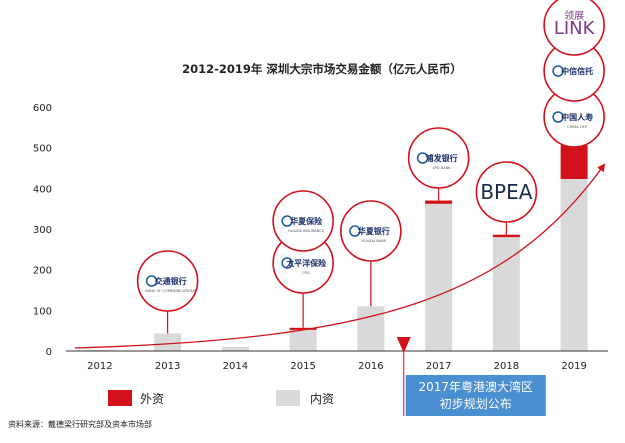 The image size is (625, 443). I want to click on x-tick-label-2016: 2016, so click(370, 366).